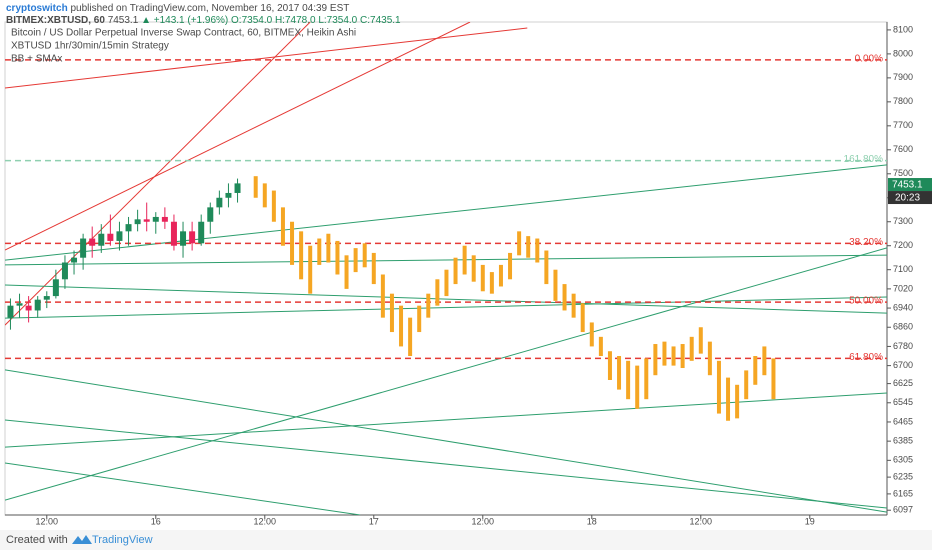 Image resolution: width=932 pixels, height=555 pixels. I want to click on author: cryptoswitch, so click(37, 8).